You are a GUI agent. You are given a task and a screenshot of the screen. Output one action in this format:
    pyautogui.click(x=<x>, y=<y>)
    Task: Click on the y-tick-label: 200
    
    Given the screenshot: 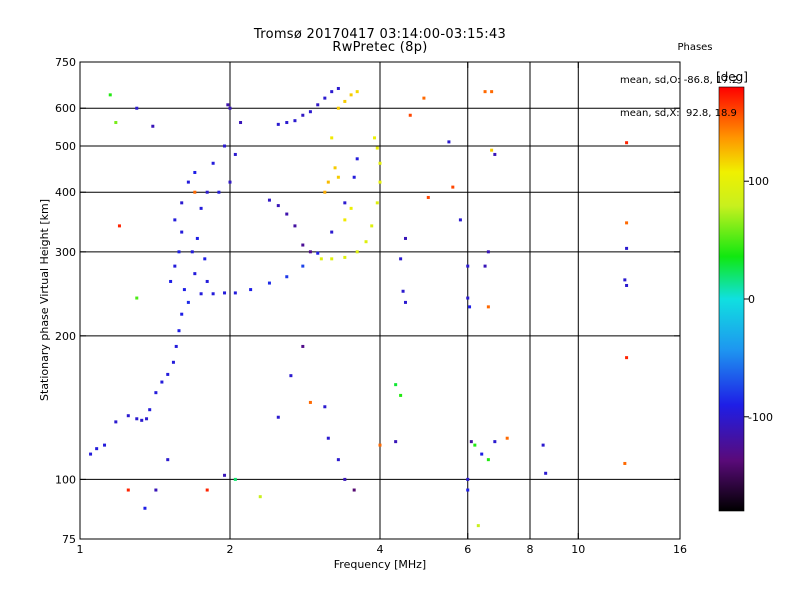 What is the action you would take?
    pyautogui.click(x=65, y=336)
    